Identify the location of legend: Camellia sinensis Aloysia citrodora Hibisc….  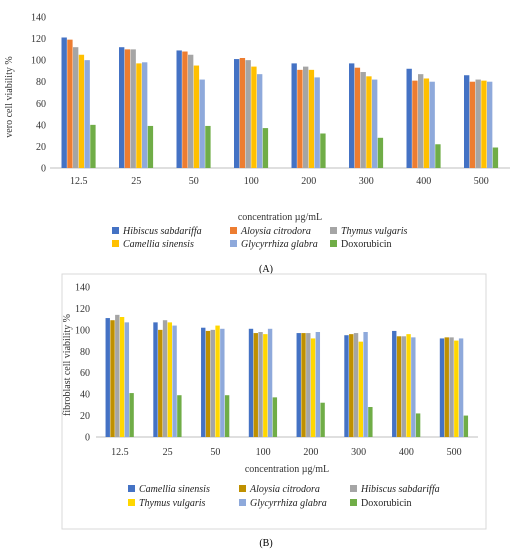
(284, 496).